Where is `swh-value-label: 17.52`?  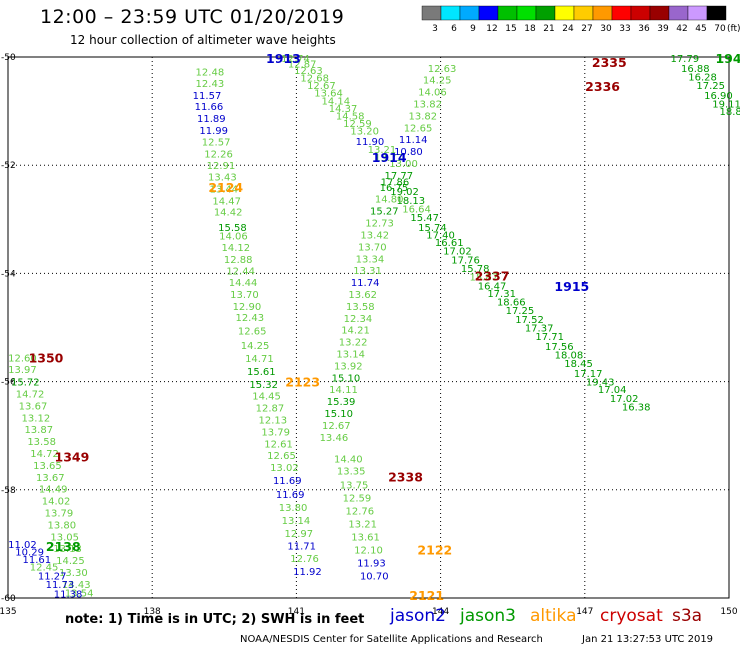 swh-value-label: 17.52 is located at coordinates (529, 320).